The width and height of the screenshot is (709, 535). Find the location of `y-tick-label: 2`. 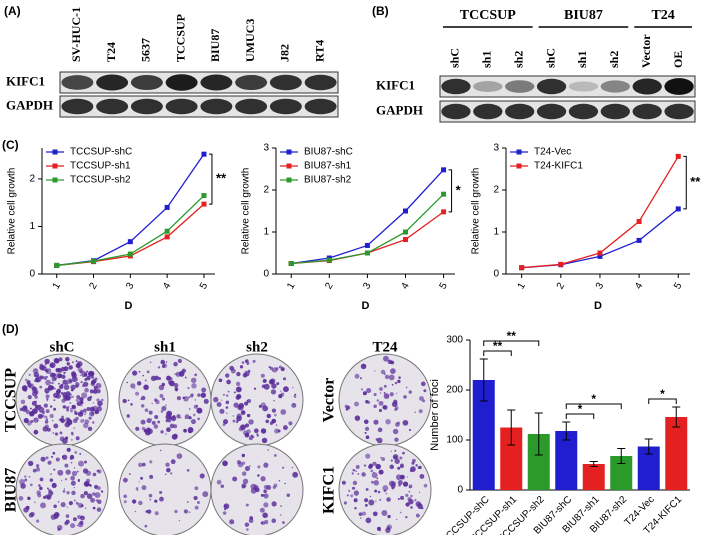

y-tick-label: 2 is located at coordinates (266, 190).